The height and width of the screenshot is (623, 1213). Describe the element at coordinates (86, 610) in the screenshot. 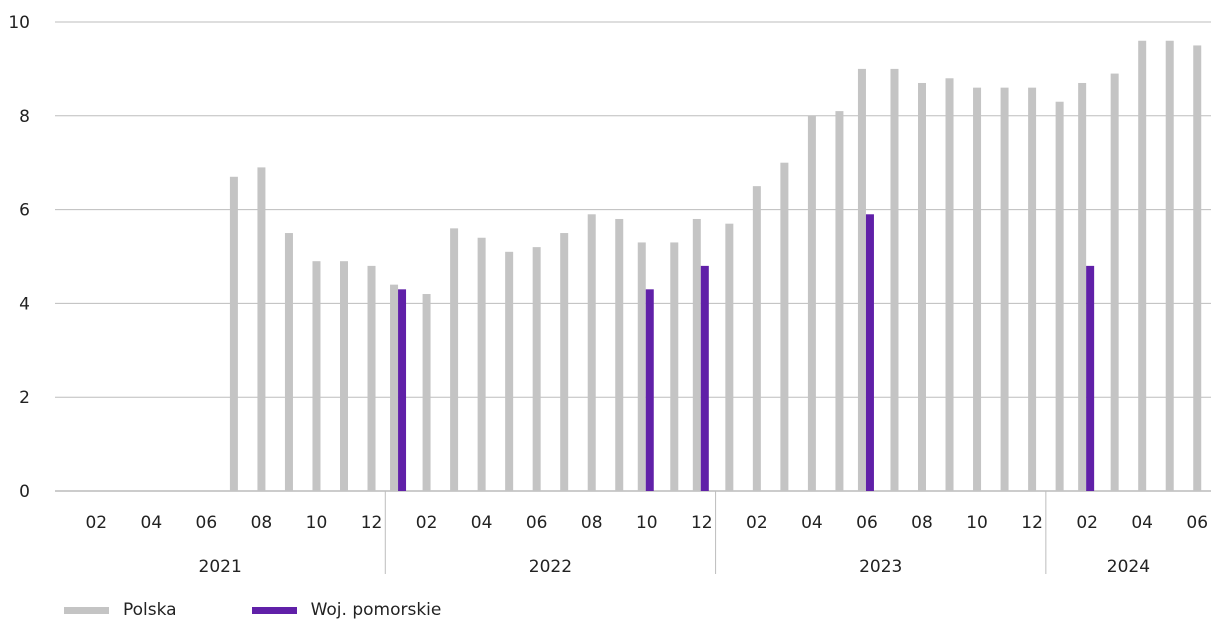

I see `legend-swatch-polska` at that location.